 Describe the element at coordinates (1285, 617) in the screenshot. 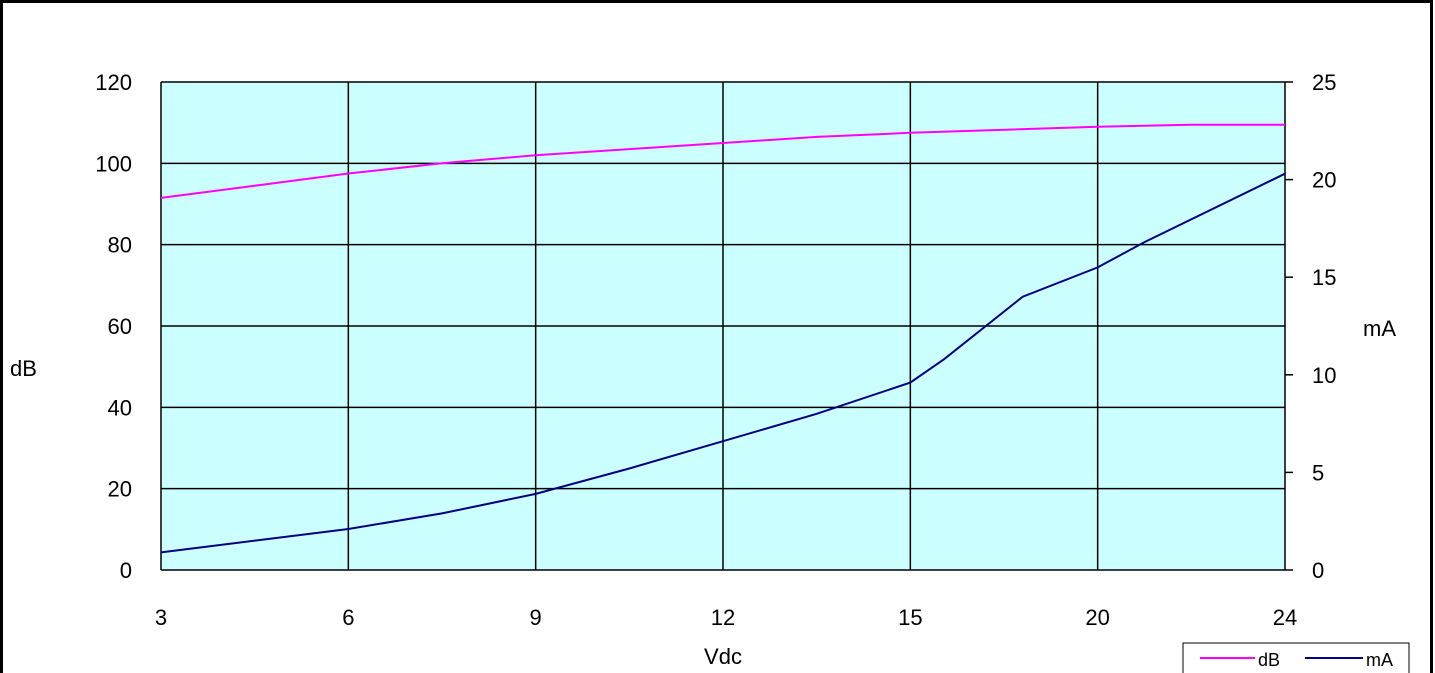

I see `x-tick-label: 24` at that location.